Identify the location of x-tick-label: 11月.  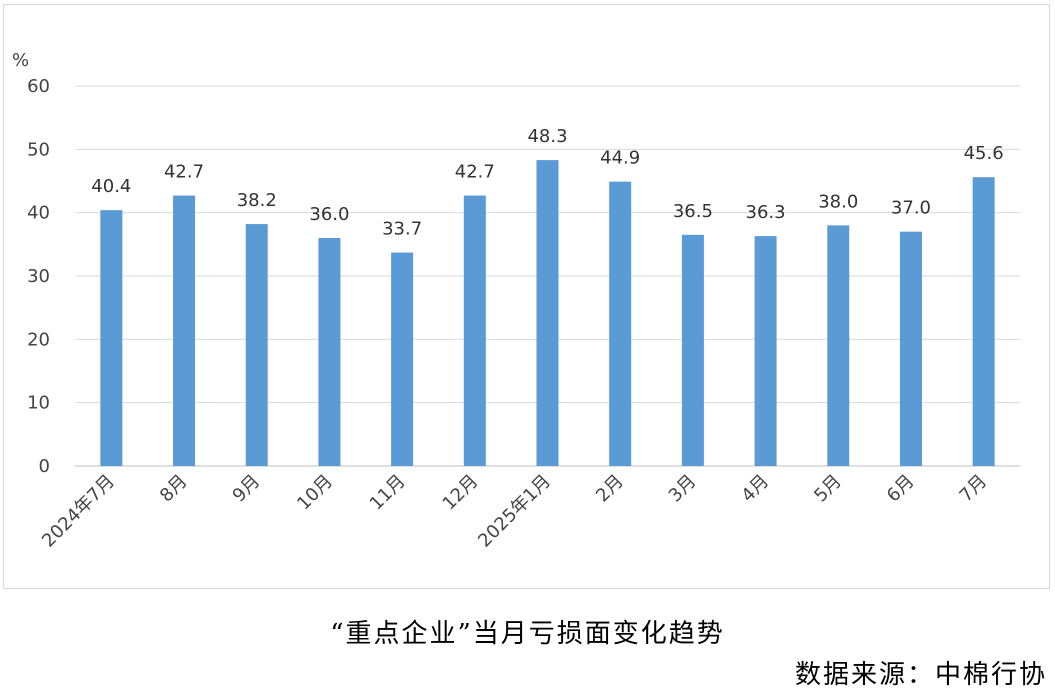
(388, 493).